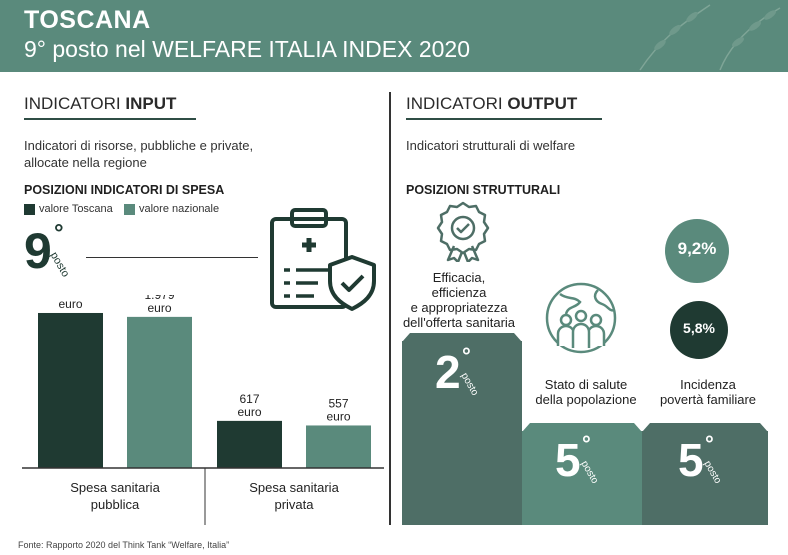  What do you see at coordinates (247, 49) in the screenshot?
I see `page-subtitle: 9° posto nel WELFARE ITALIA INDEX 2020` at bounding box center [247, 49].